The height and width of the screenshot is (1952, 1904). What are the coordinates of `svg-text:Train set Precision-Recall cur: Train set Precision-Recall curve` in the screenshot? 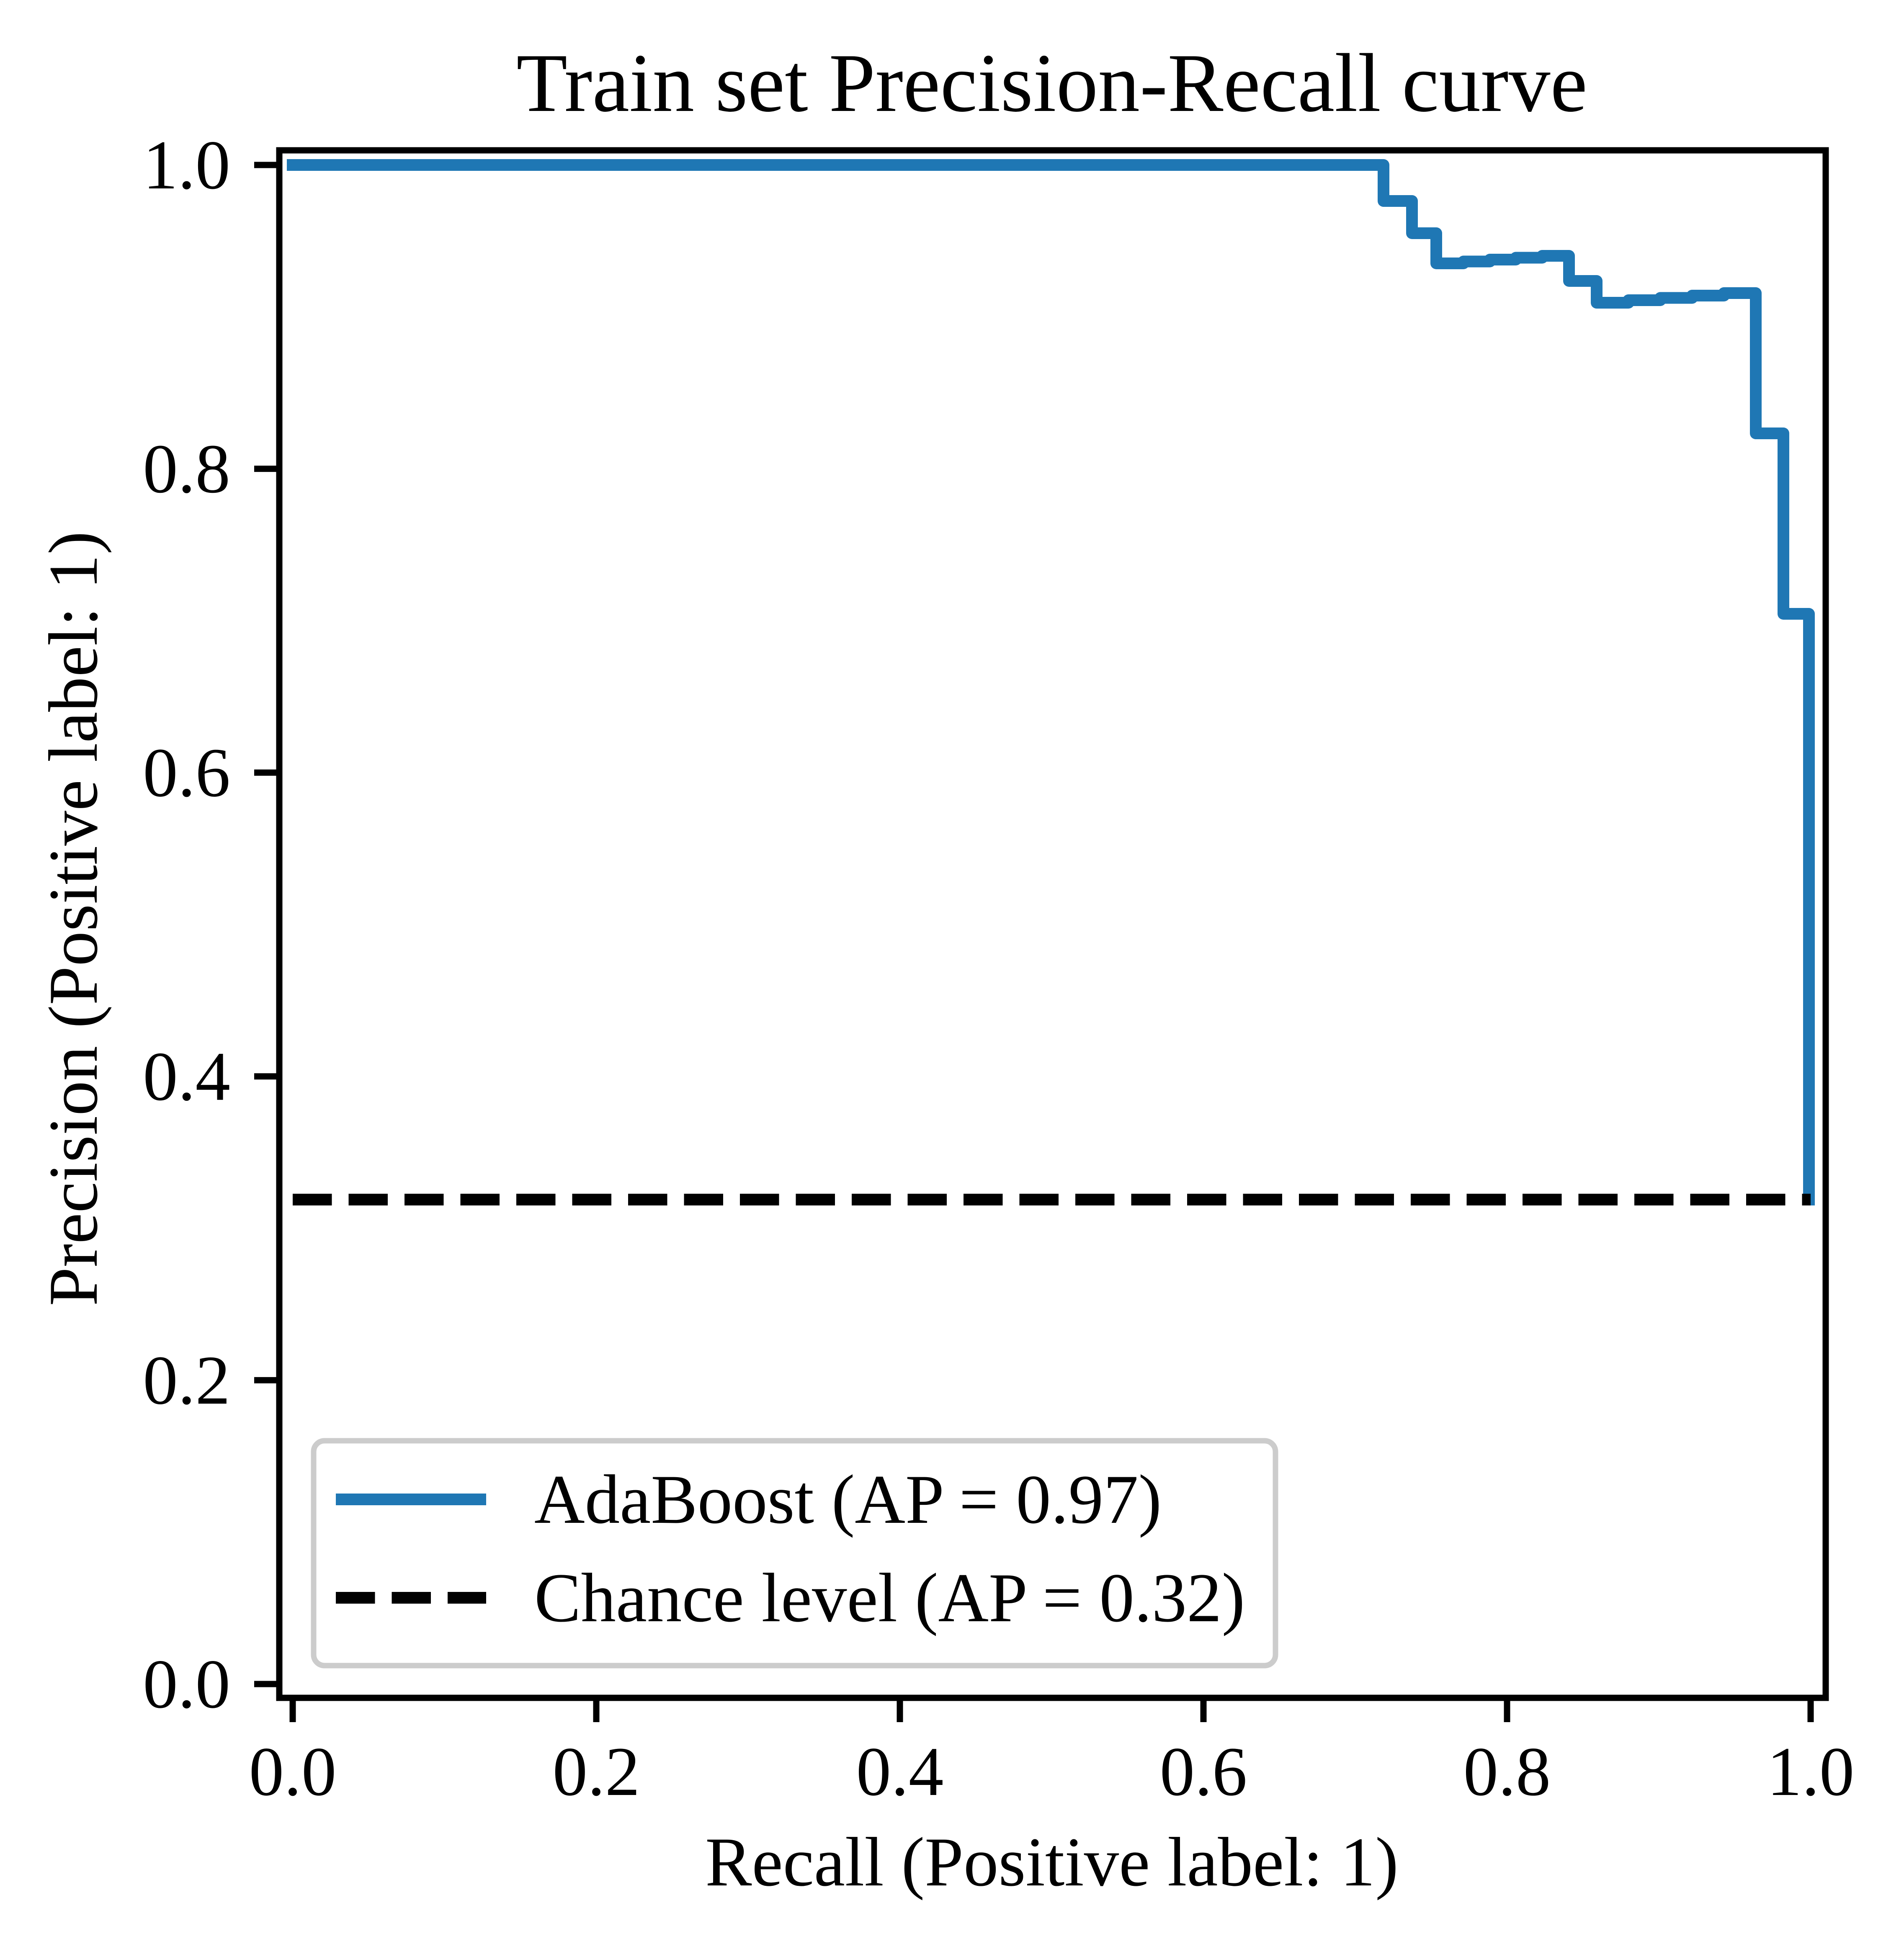 It's located at (1052, 83).